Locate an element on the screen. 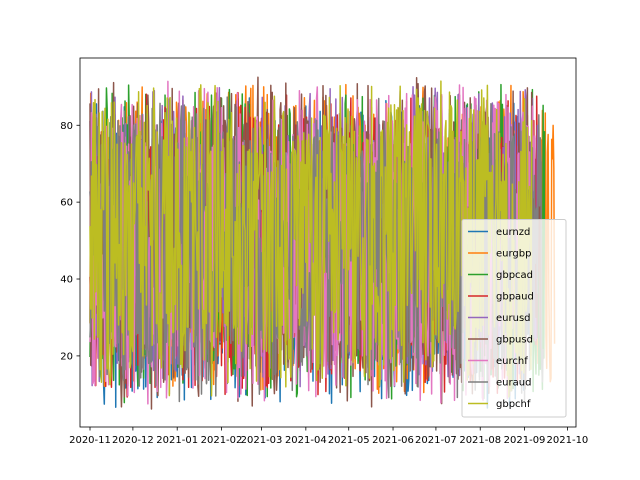  x-tick-label: 2021-10 is located at coordinates (568, 440).